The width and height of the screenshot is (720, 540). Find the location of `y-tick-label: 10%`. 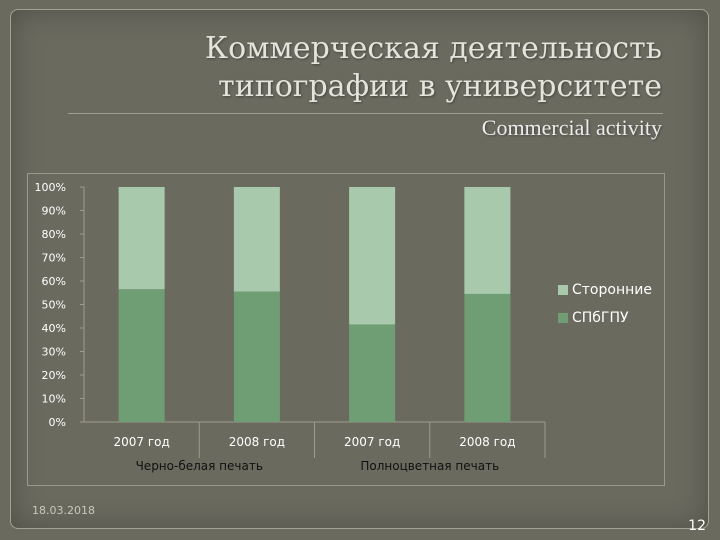

y-tick-label: 10% is located at coordinates (54, 399).